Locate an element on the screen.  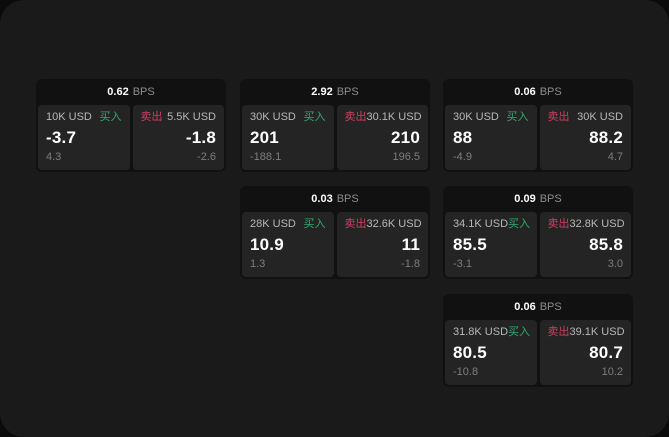
buy-price: 88 is located at coordinates (463, 137).